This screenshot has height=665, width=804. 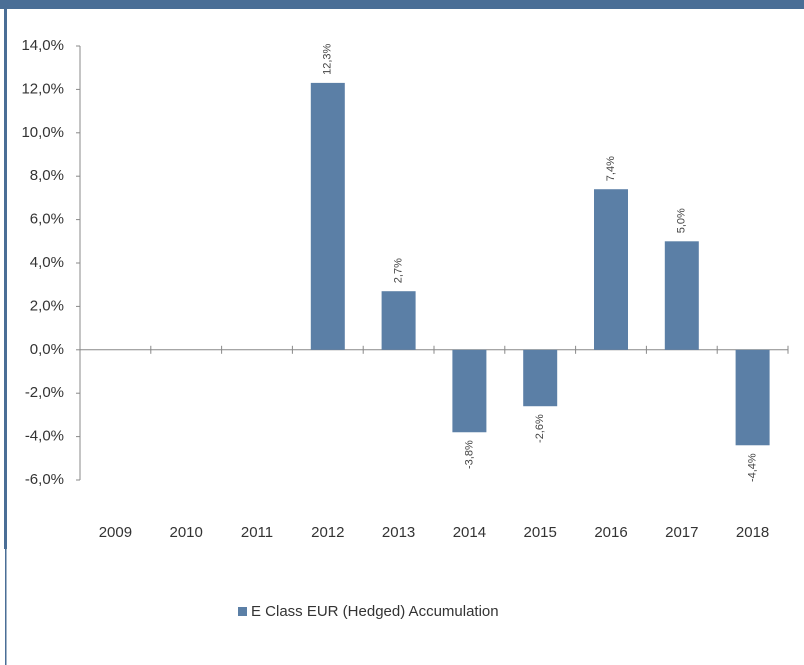 What do you see at coordinates (47, 175) in the screenshot?
I see `y-tick-label: 8,0%` at bounding box center [47, 175].